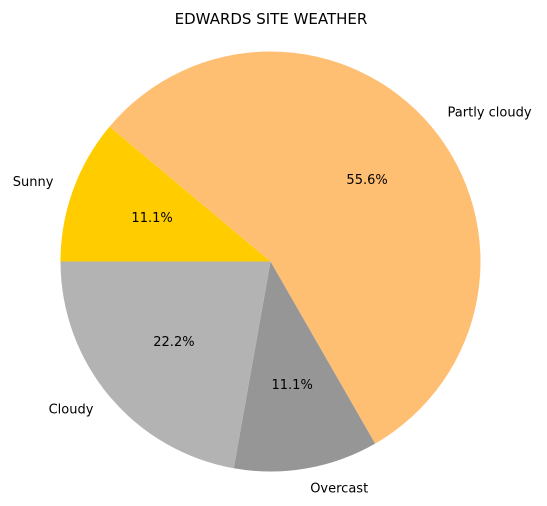 This screenshot has height=506, width=547. Describe the element at coordinates (173, 342) in the screenshot. I see `pie-percent-label: 22.2%` at that location.